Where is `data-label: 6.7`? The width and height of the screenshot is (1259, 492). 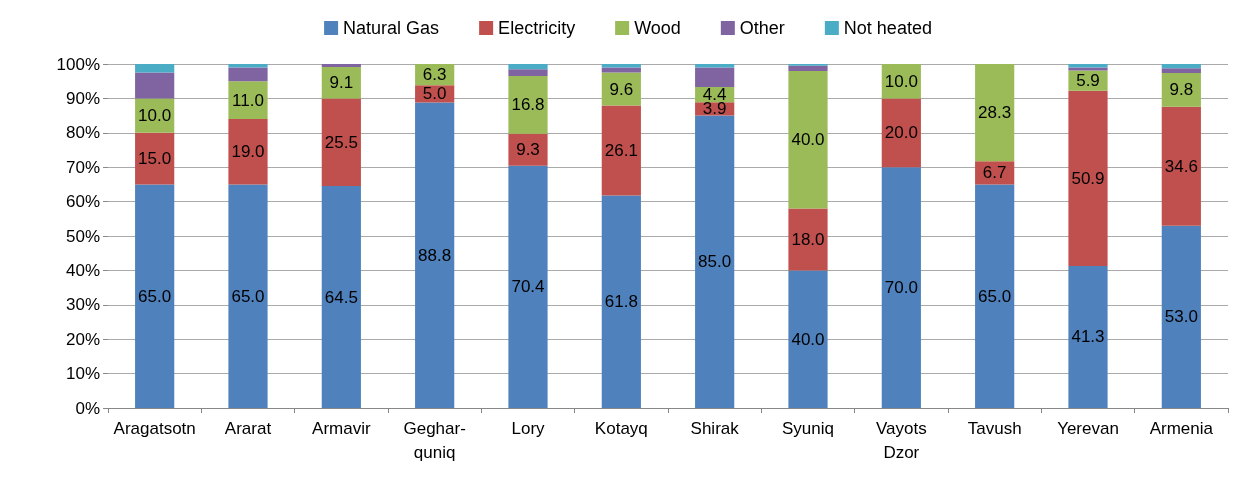
data-label: 6.7 is located at coordinates (994, 173).